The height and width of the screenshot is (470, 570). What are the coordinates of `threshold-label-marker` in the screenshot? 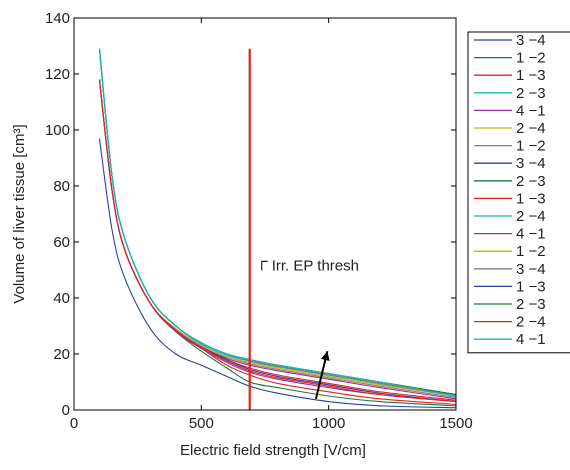 It's located at (264, 265).